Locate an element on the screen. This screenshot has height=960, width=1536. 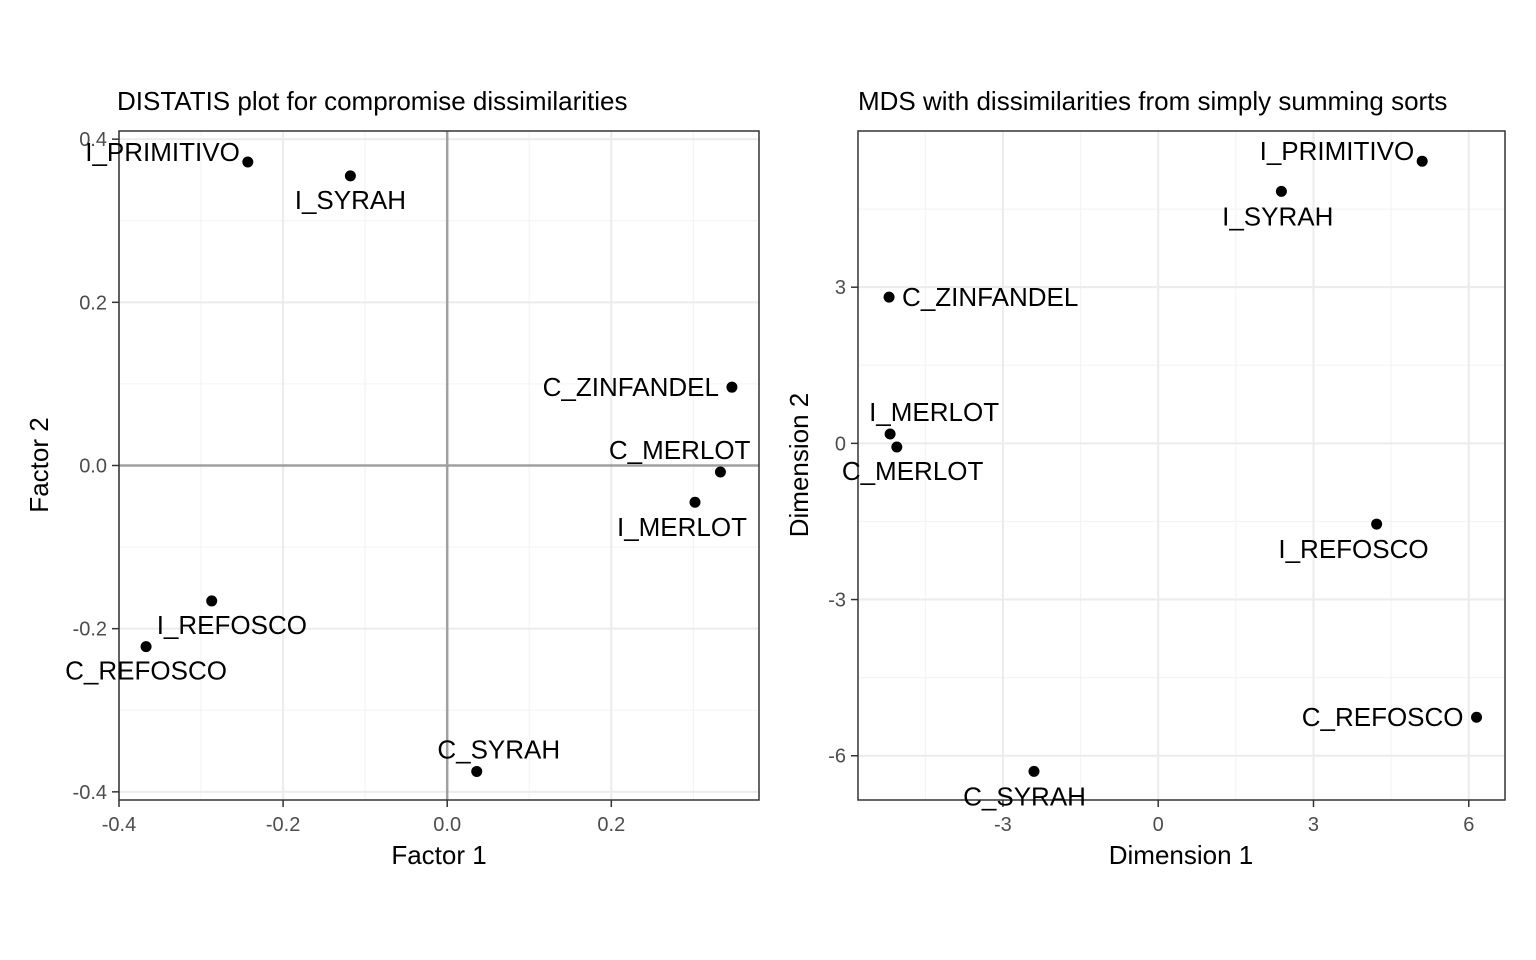
x-tick-label-0: 0 is located at coordinates (1158, 825).